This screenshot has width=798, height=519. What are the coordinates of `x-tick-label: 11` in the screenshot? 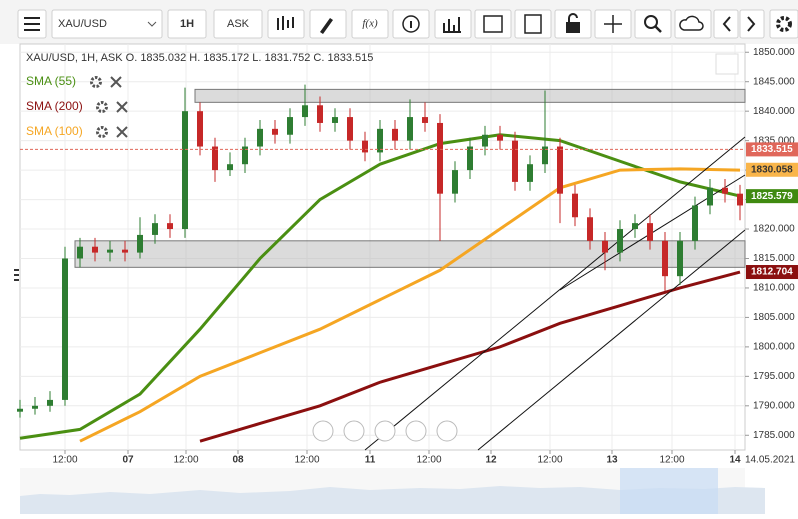 It's located at (370, 460).